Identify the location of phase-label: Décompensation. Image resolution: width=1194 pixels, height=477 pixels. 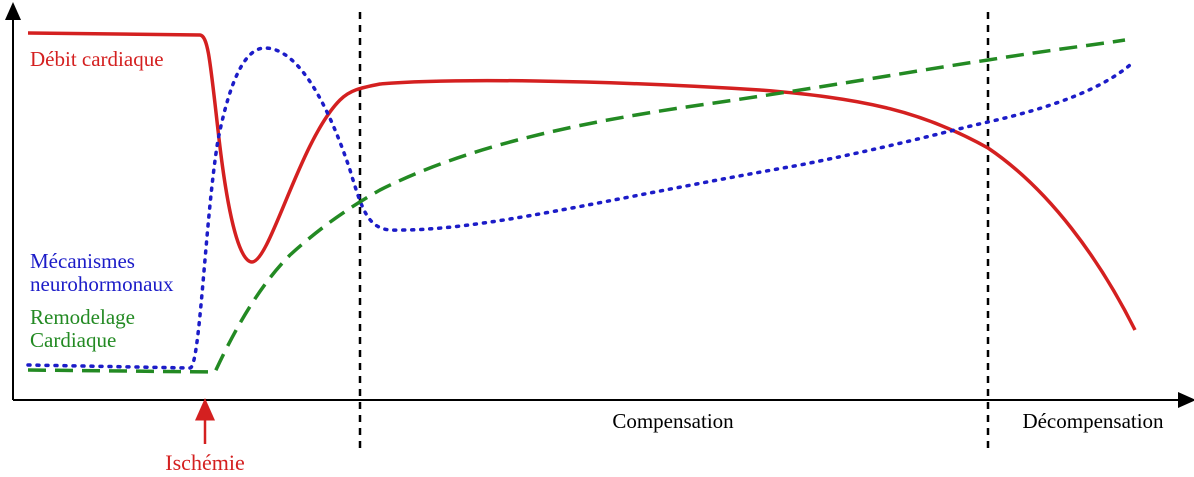
(1093, 421).